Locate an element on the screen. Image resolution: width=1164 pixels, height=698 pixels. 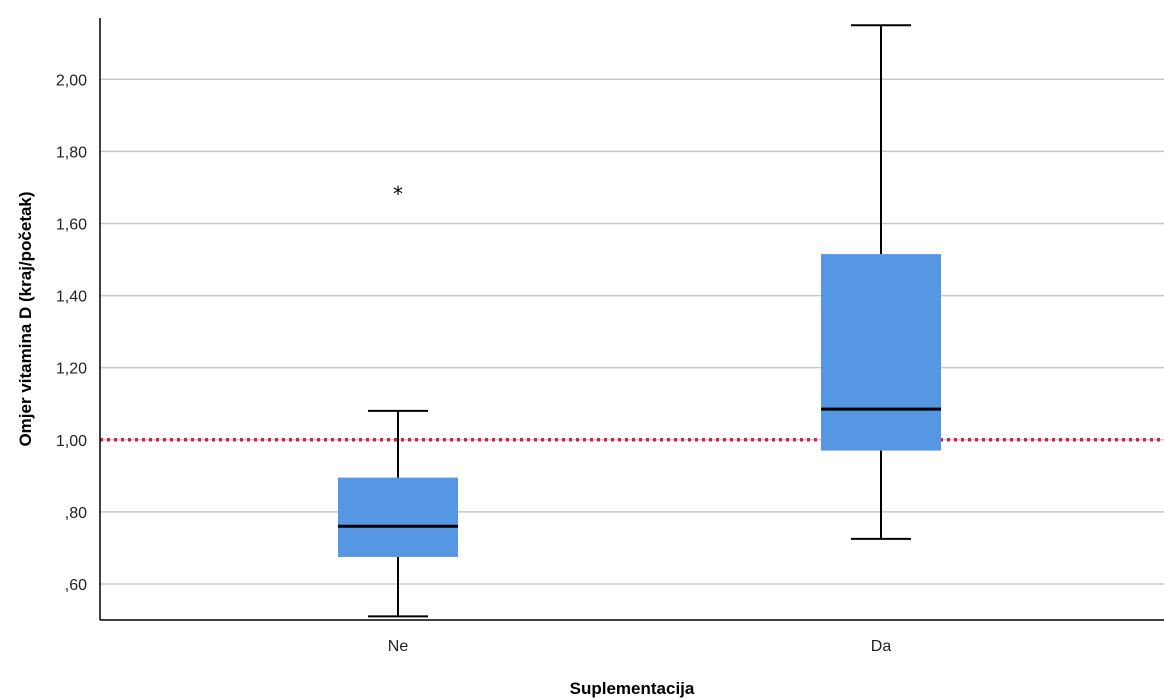
x-tick-labels: Ne Da is located at coordinates (640, 646).